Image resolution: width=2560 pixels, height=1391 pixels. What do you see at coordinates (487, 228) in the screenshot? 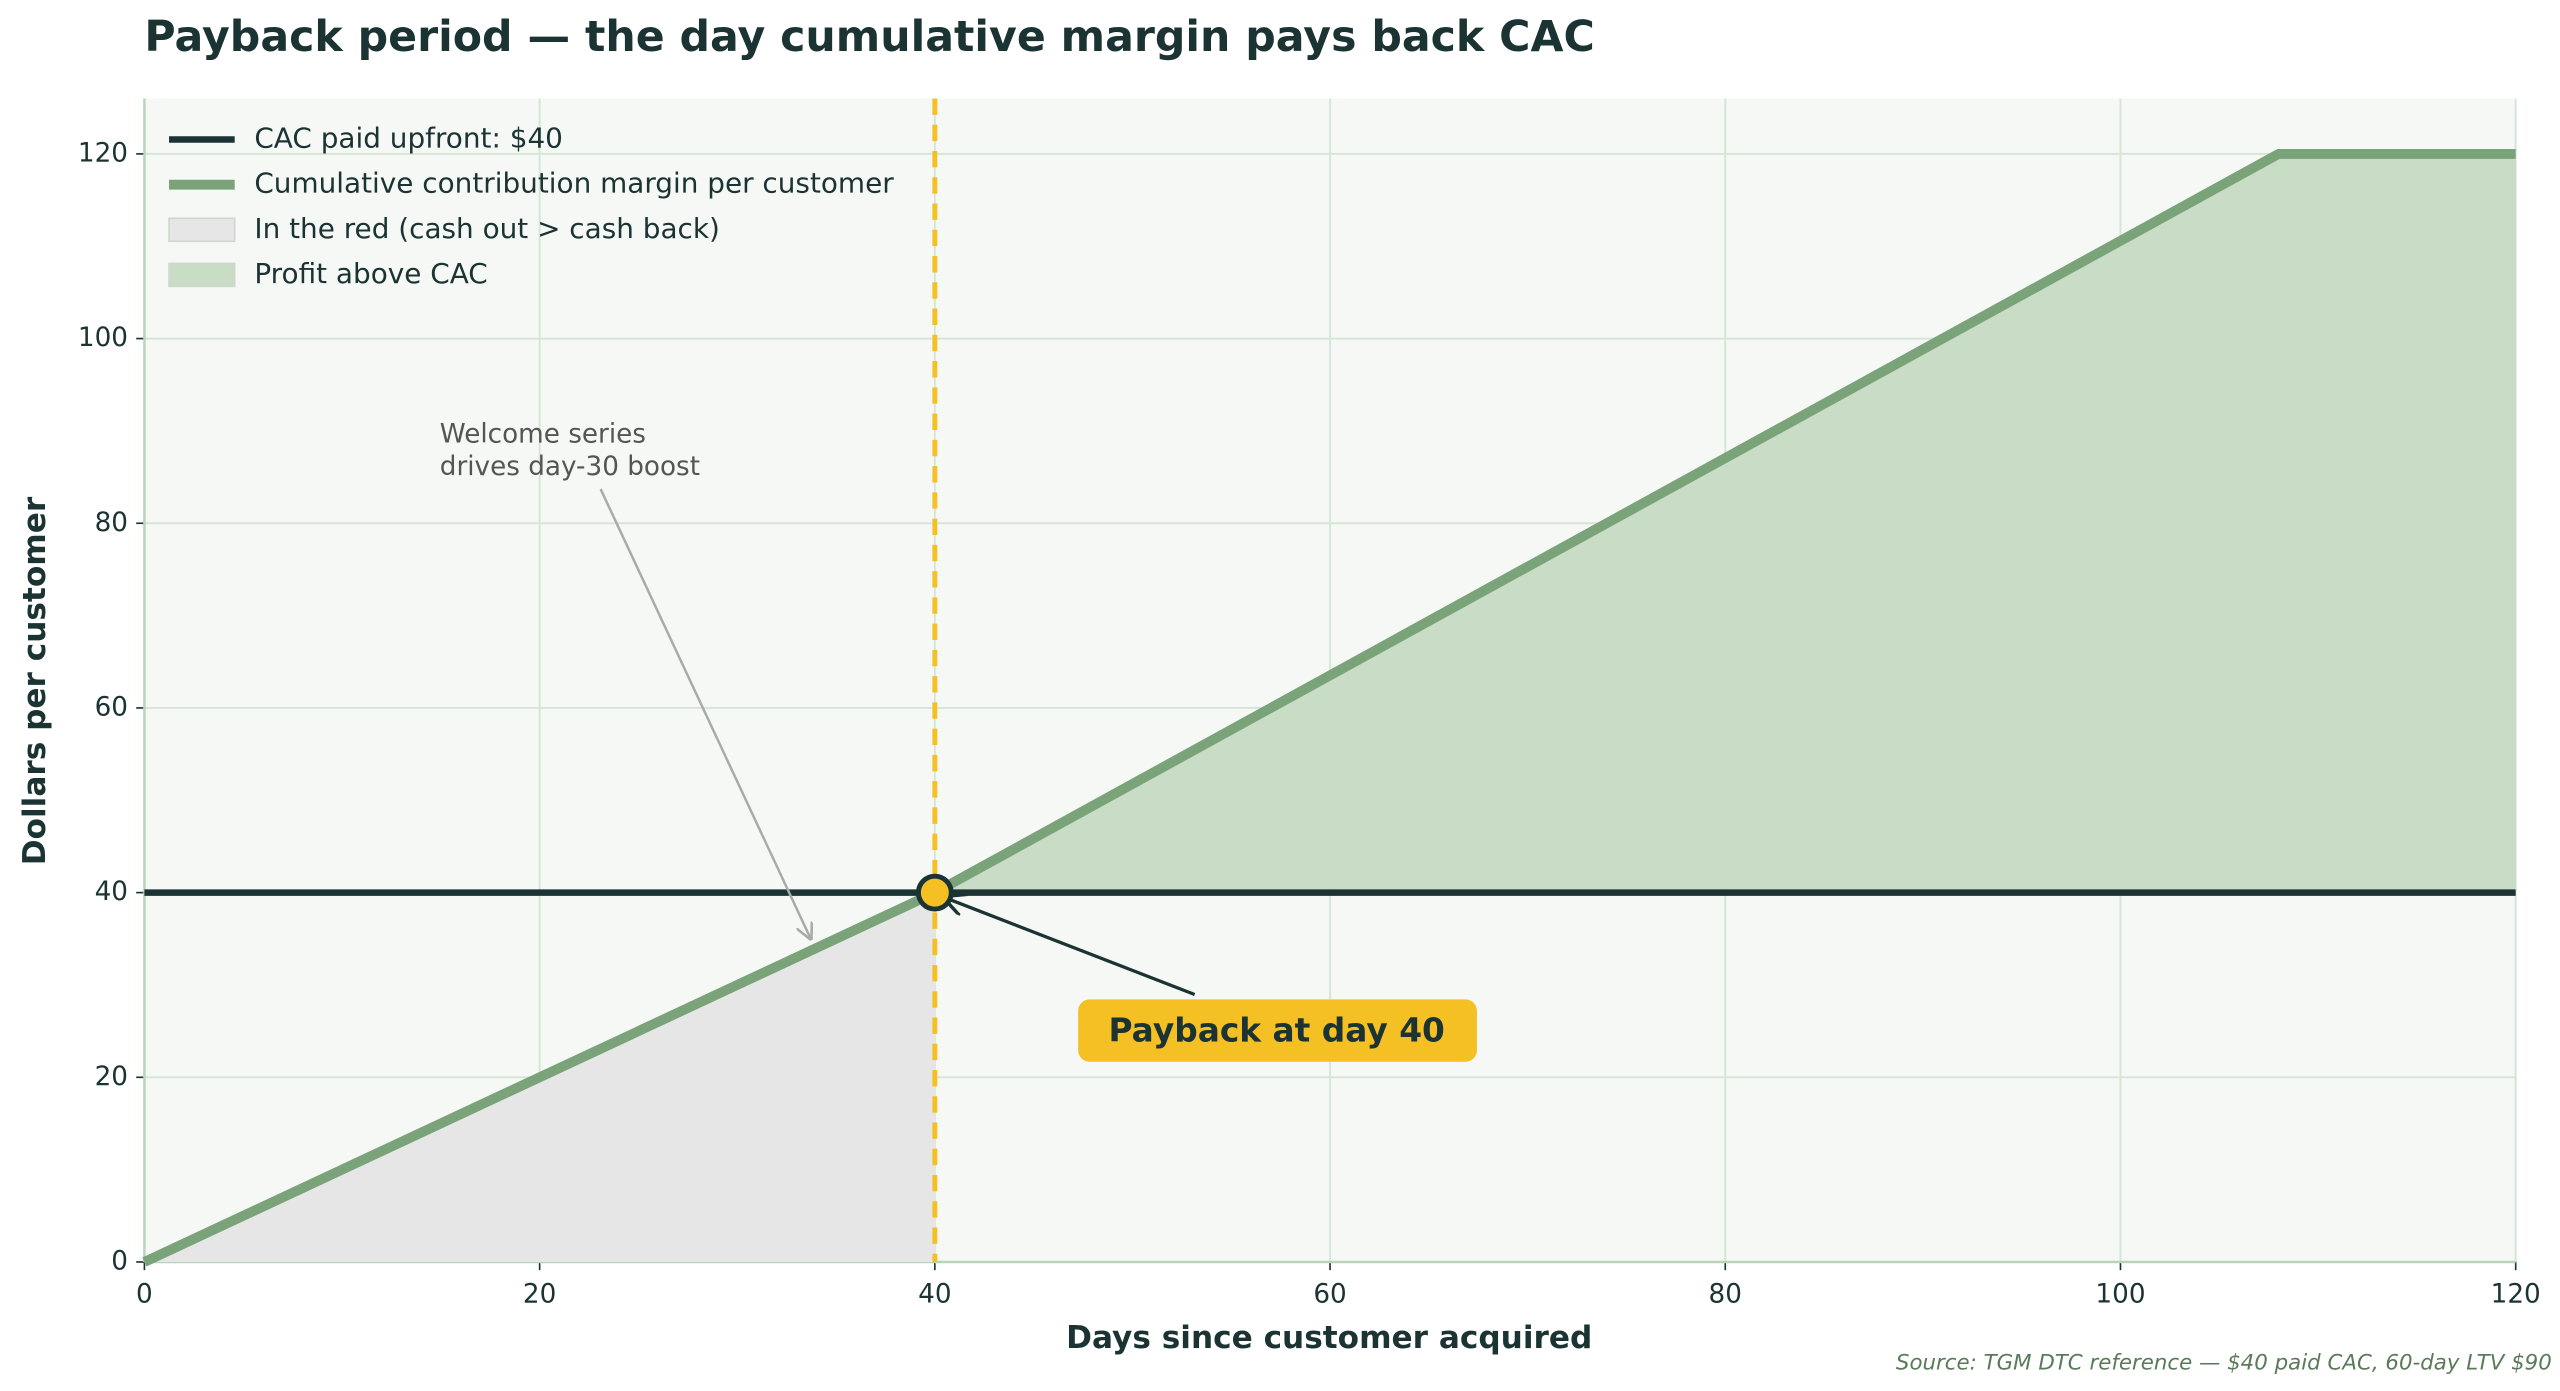
I see `legend-label: In the red (cash out > cash back)` at bounding box center [487, 228].